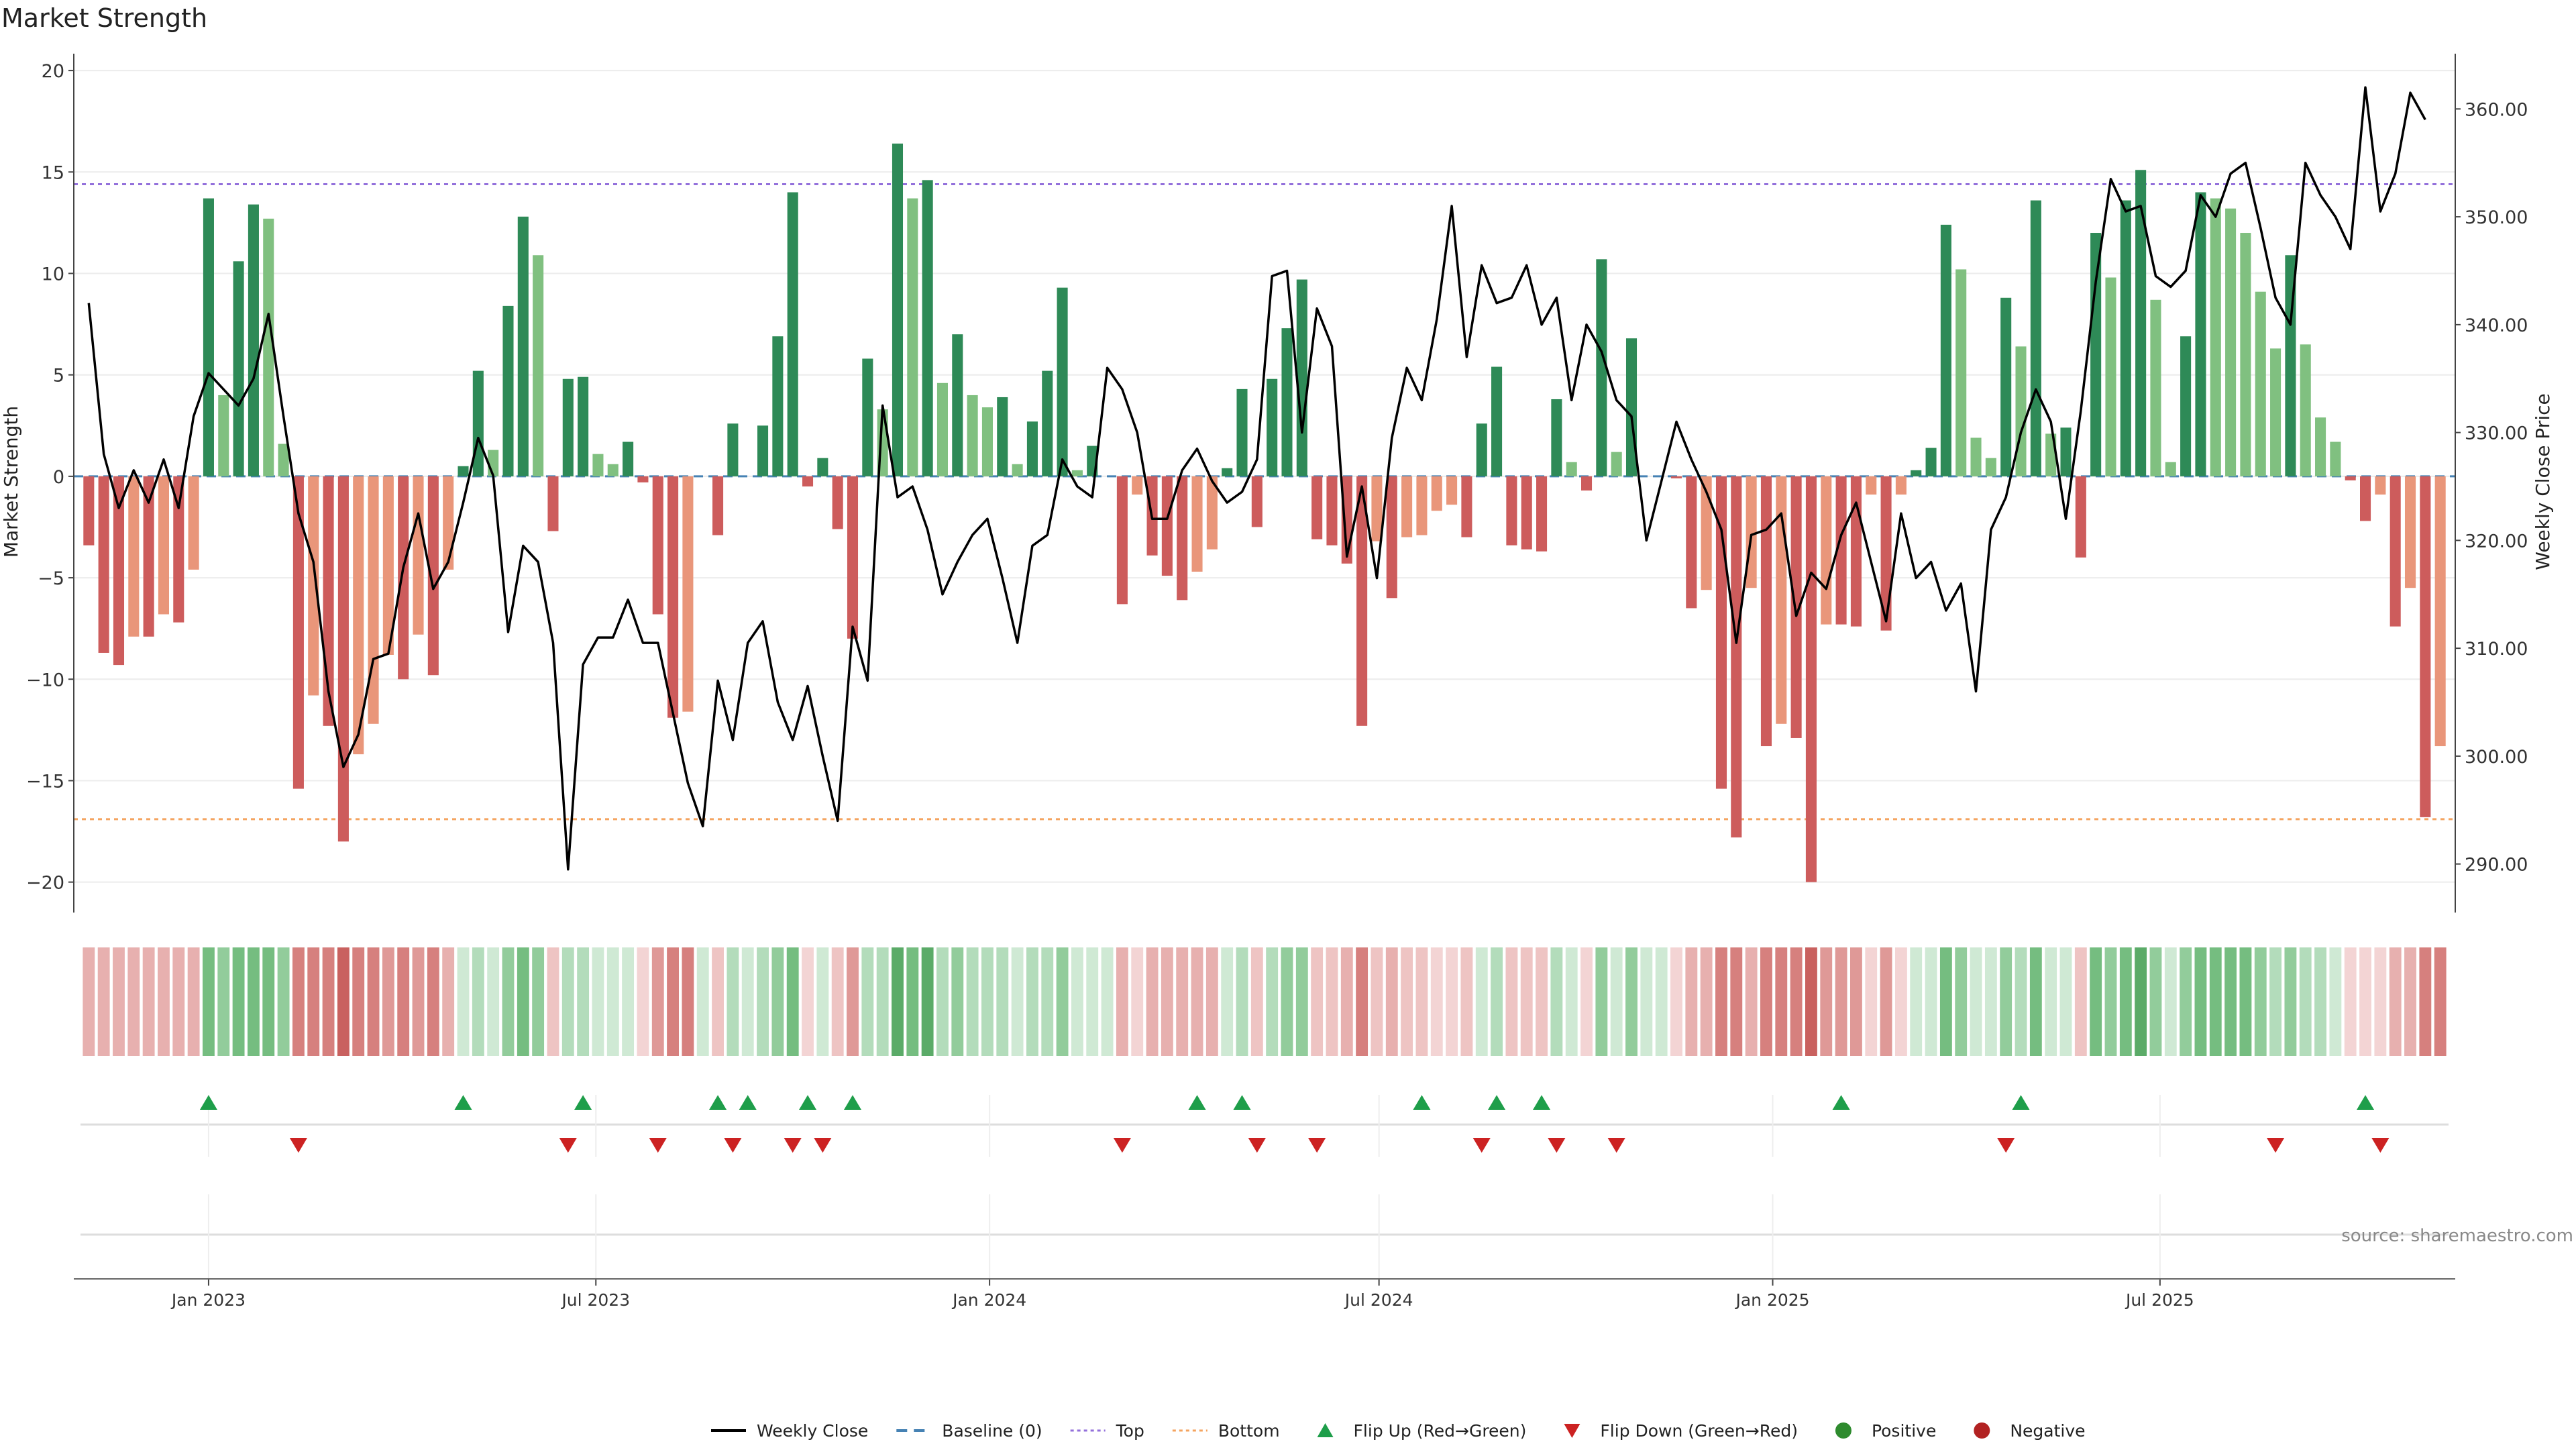  What do you see at coordinates (53, 275) in the screenshot?
I see `left-tick-label: 10` at bounding box center [53, 275].